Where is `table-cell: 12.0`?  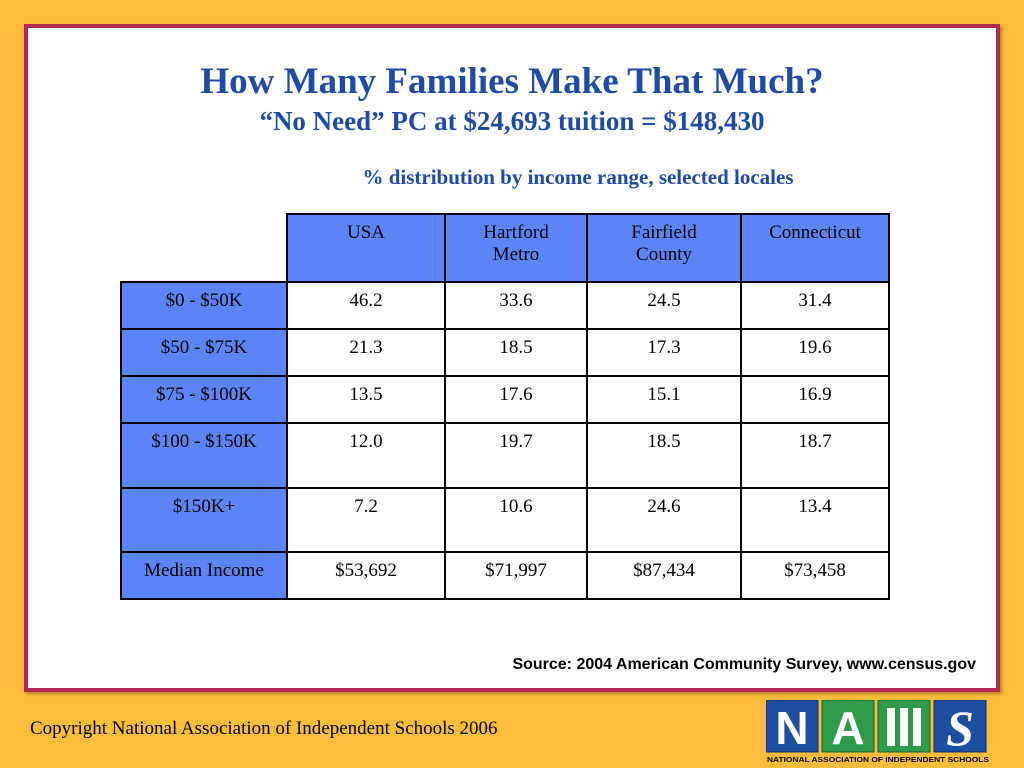
table-cell: 12.0 is located at coordinates (366, 455).